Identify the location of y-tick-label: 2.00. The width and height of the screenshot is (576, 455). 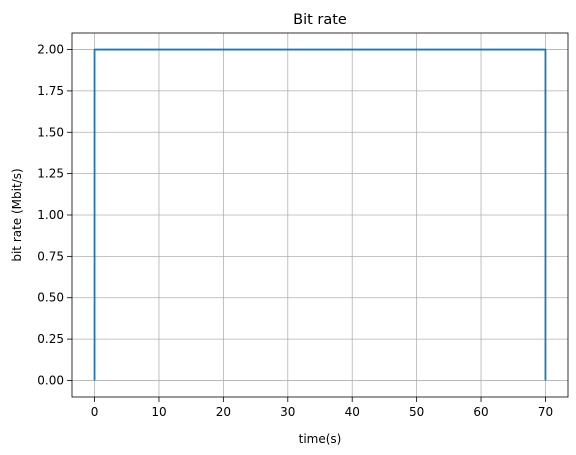
(50, 50).